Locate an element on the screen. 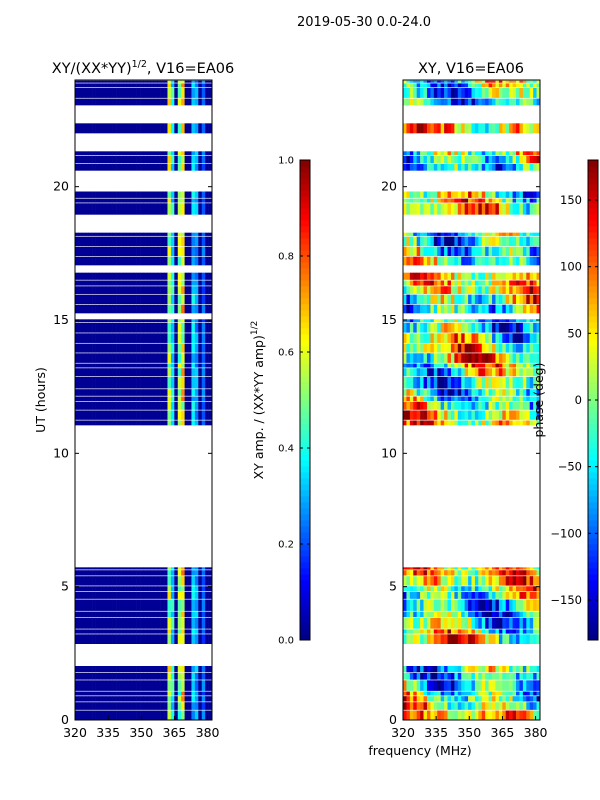 Image resolution: width=600 pixels, height=800 pixels. amp-colorbar-tick-label: 0.0 is located at coordinates (286, 641).